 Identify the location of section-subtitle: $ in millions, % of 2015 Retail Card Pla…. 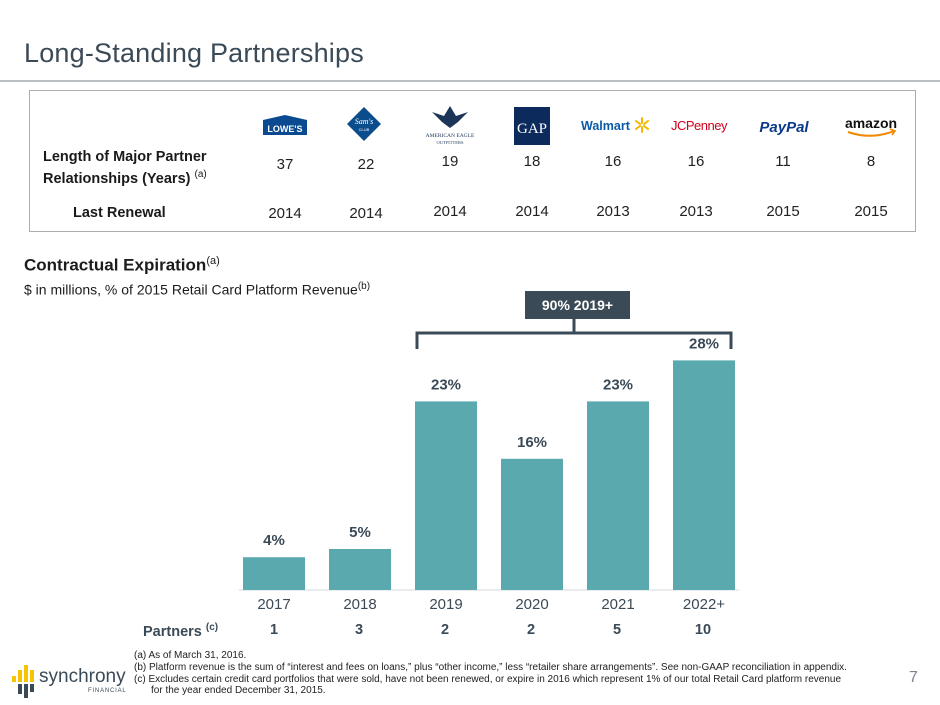
(197, 289).